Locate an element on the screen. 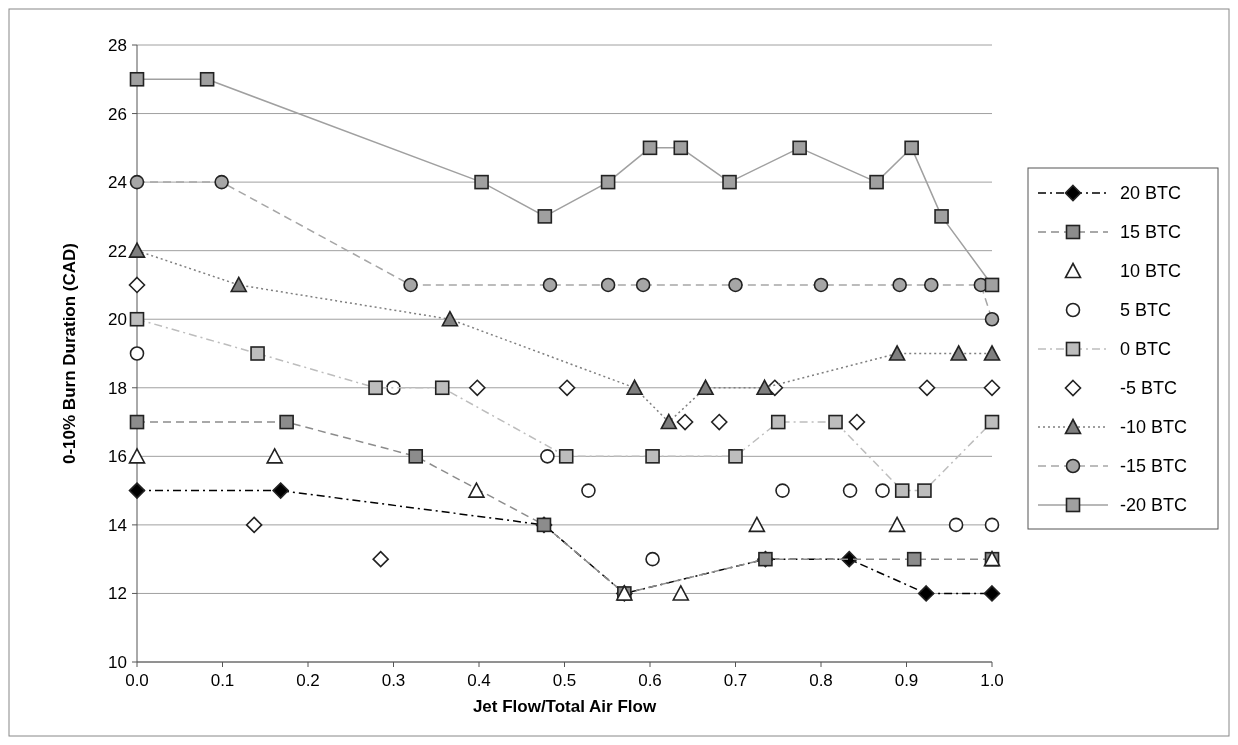  legend-label: 0 BTC is located at coordinates (1146, 349).